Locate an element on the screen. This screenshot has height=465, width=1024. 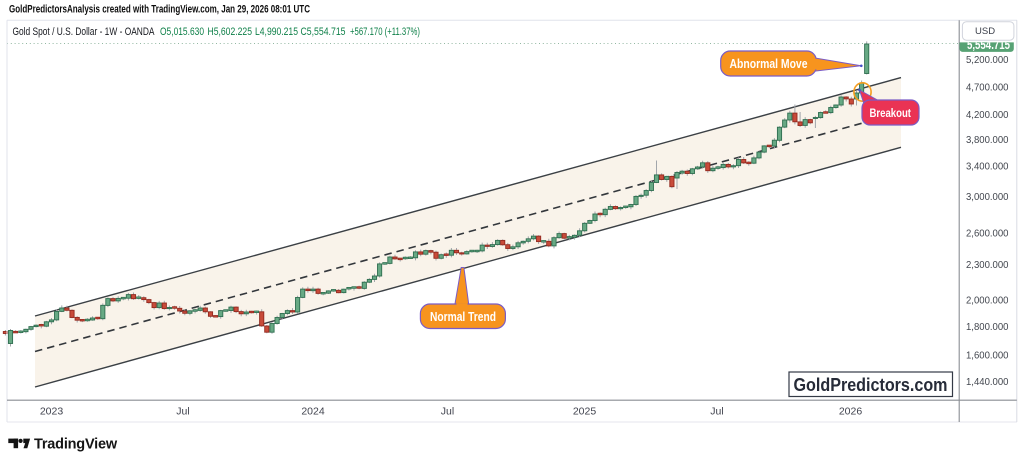
svg-text: 5,554.715 is located at coordinates (988, 45).